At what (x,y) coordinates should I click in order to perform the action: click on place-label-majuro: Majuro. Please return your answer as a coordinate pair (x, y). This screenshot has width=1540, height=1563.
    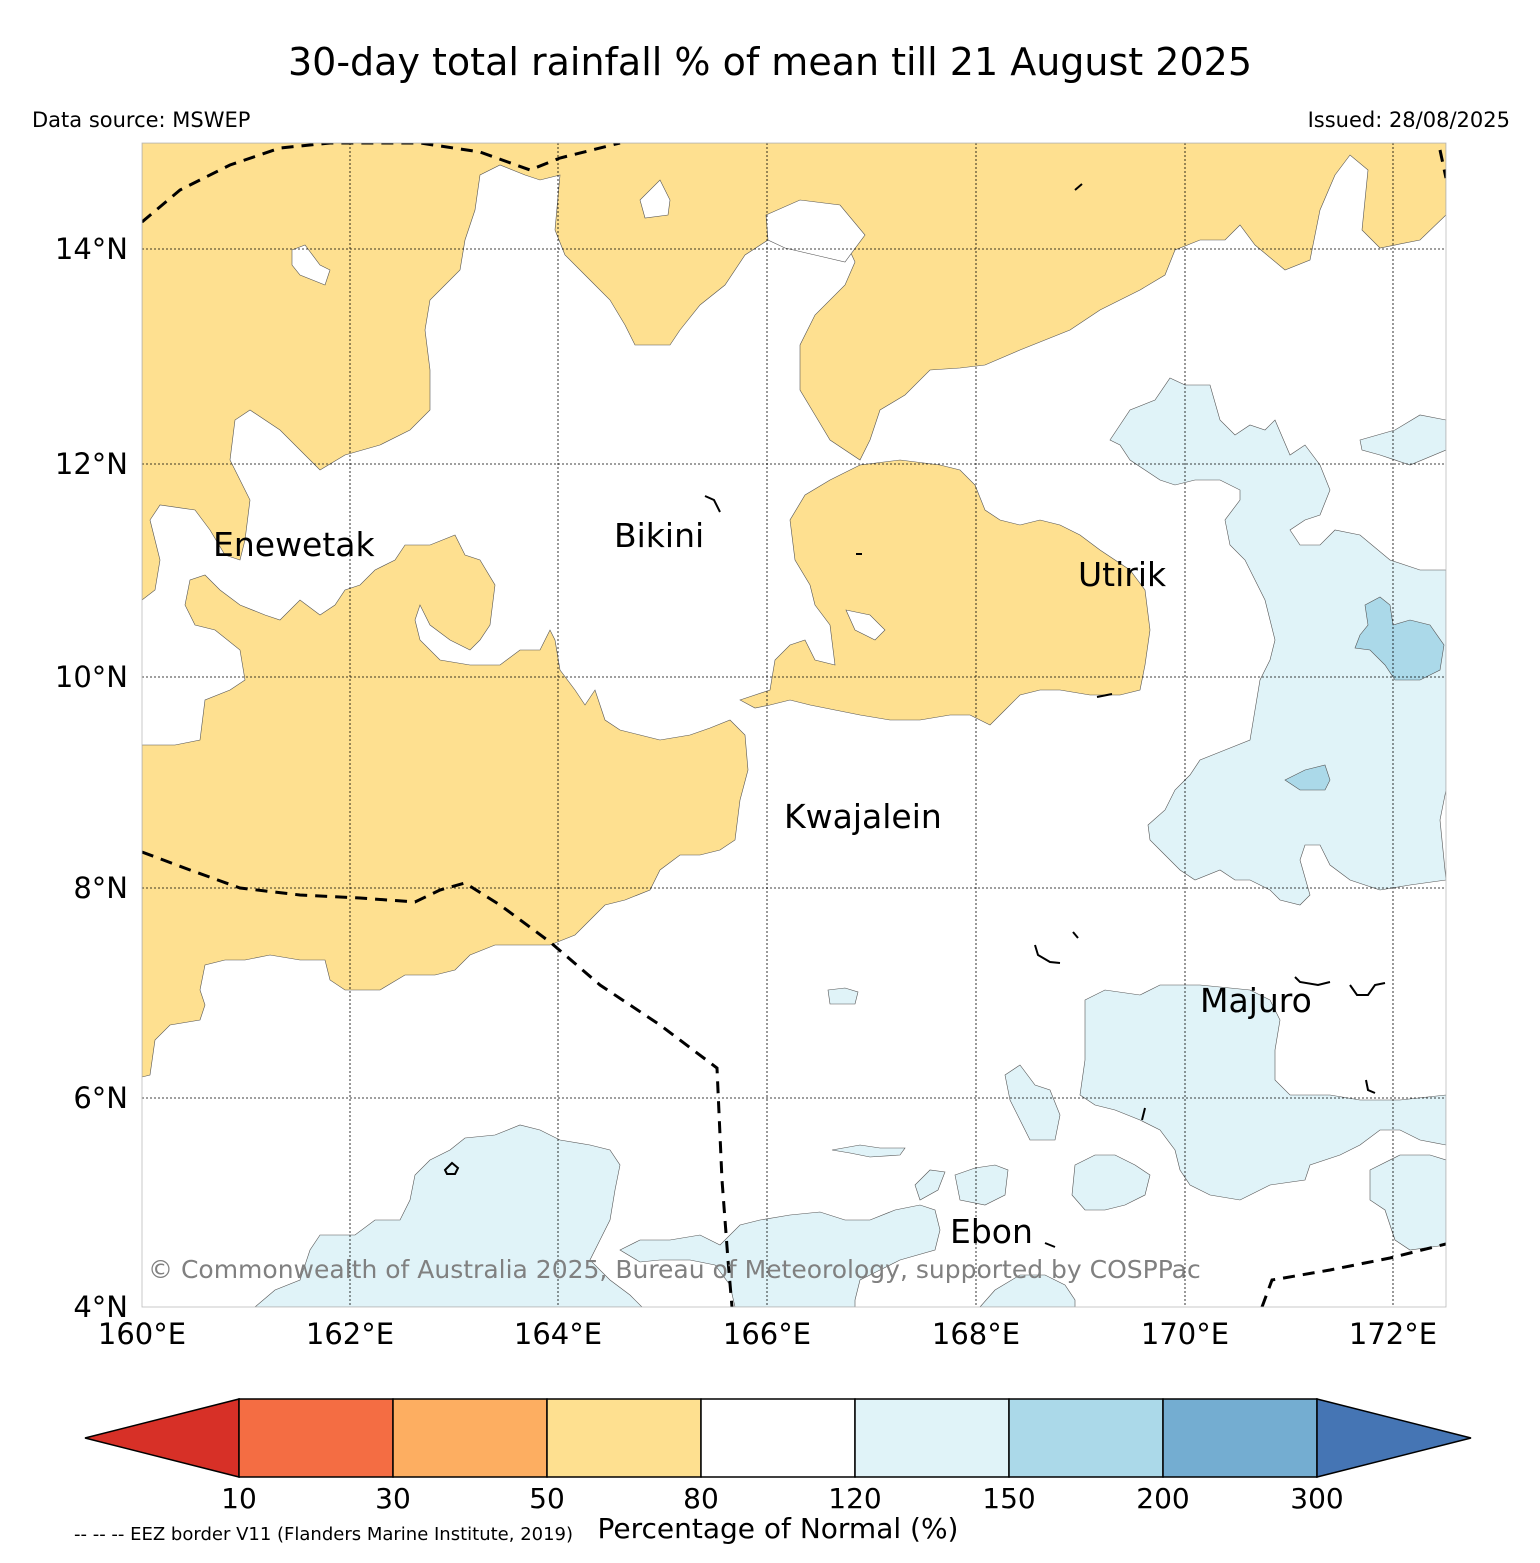
    Looking at the image, I should click on (1256, 1000).